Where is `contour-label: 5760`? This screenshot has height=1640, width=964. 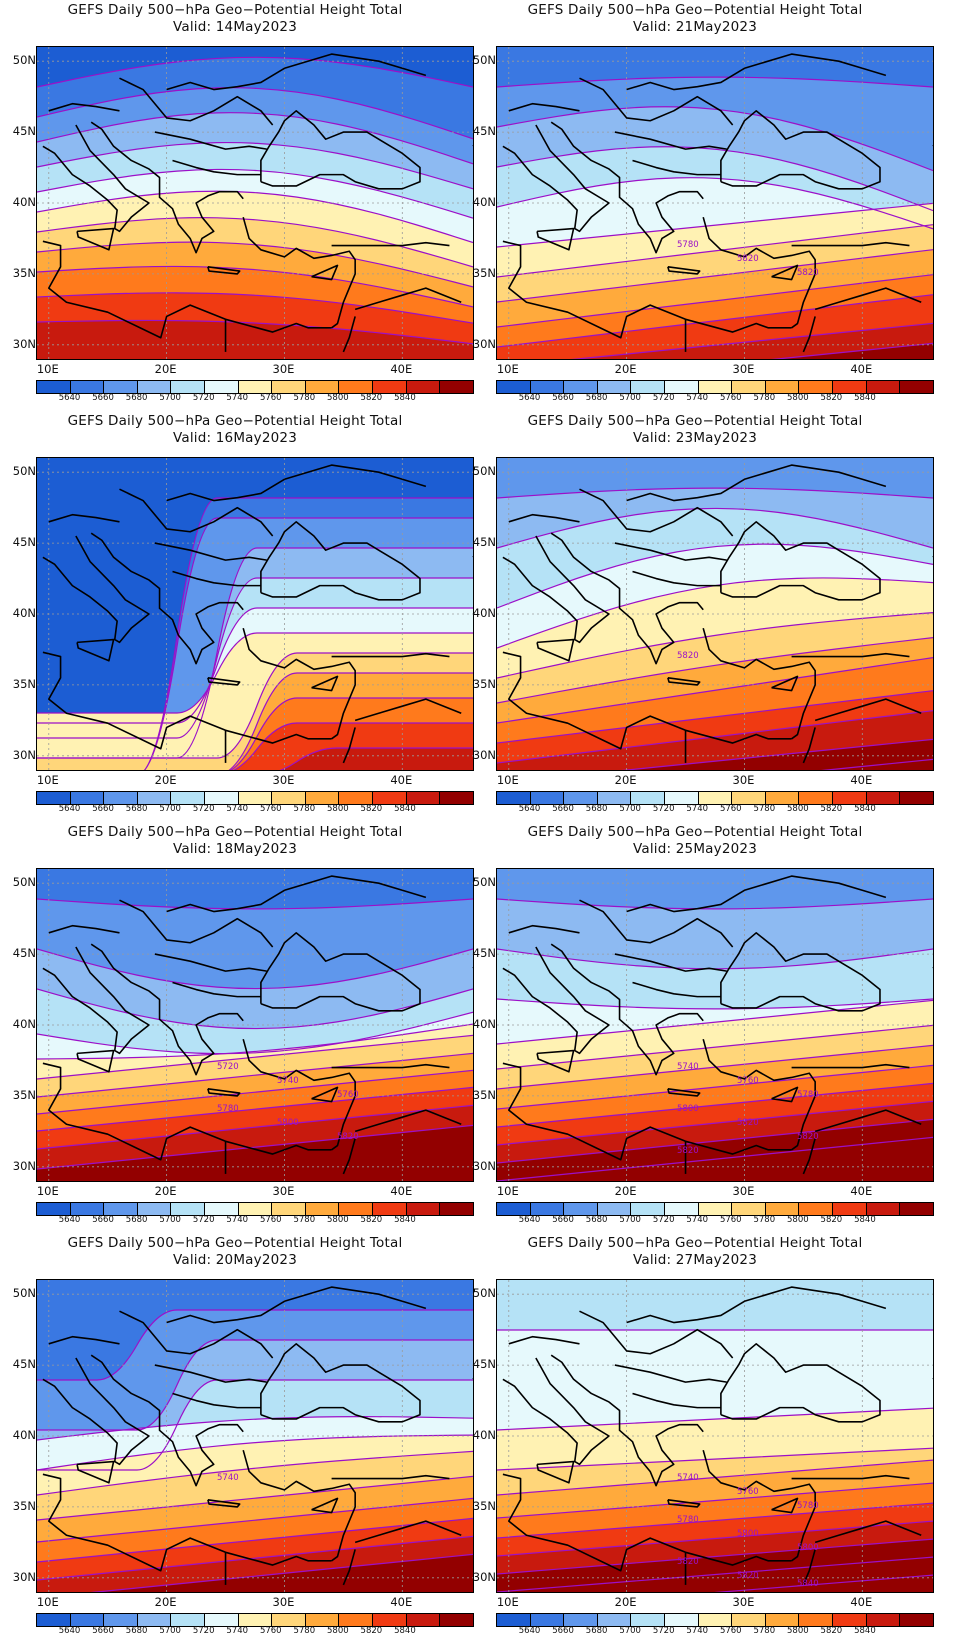
contour-label: 5760 is located at coordinates (748, 1492).